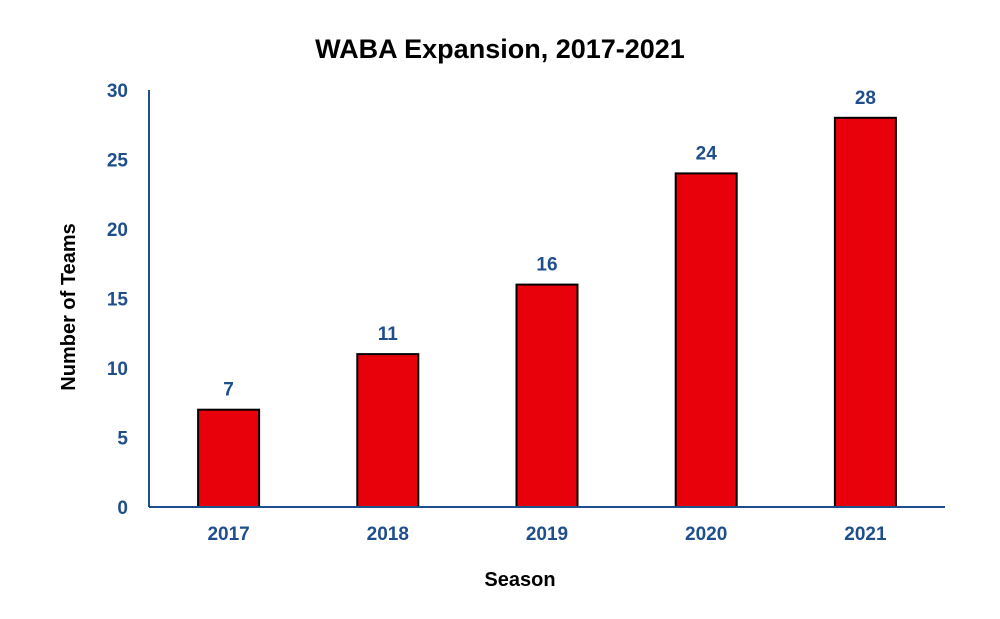 This screenshot has height=619, width=1000. Describe the element at coordinates (118, 161) in the screenshot. I see `y-tick-label-25: 25` at that location.